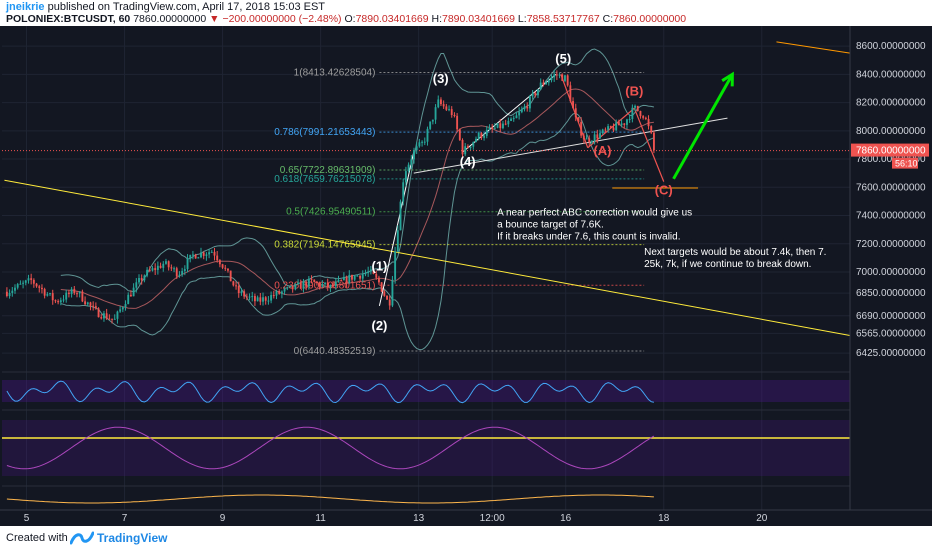  I want to click on symbol-label: POLONIEX:BTCUSDT, 60, so click(68, 19).